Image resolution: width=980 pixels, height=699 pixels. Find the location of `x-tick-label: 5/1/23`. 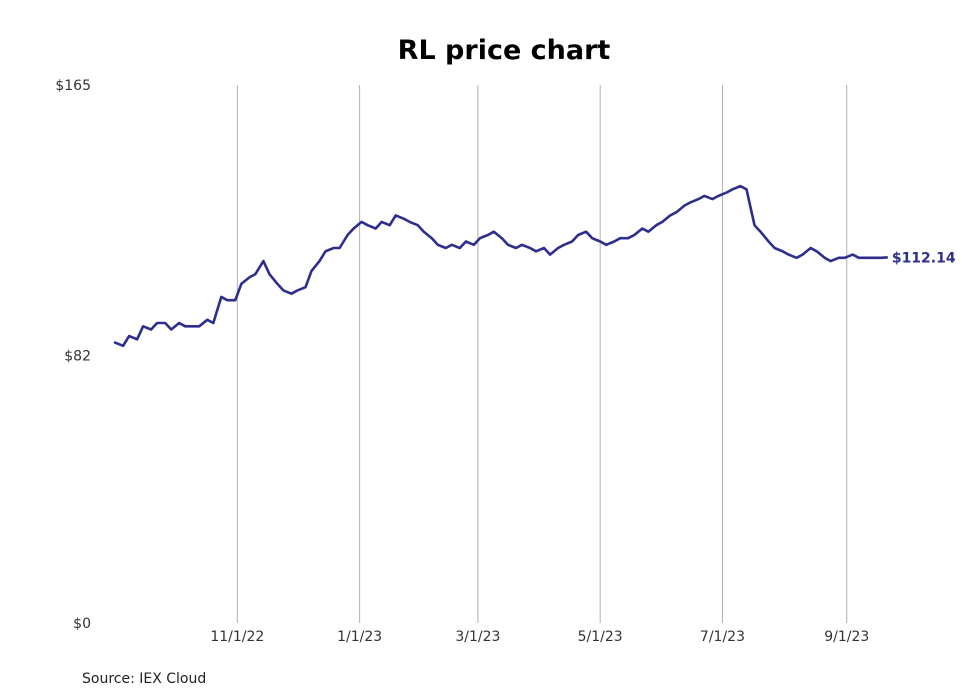

x-tick-label: 5/1/23 is located at coordinates (600, 637).